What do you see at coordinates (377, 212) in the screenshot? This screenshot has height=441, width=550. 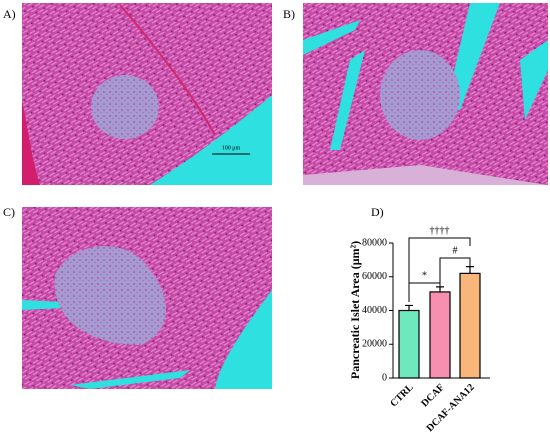 I see `panel-label: D)` at bounding box center [377, 212].